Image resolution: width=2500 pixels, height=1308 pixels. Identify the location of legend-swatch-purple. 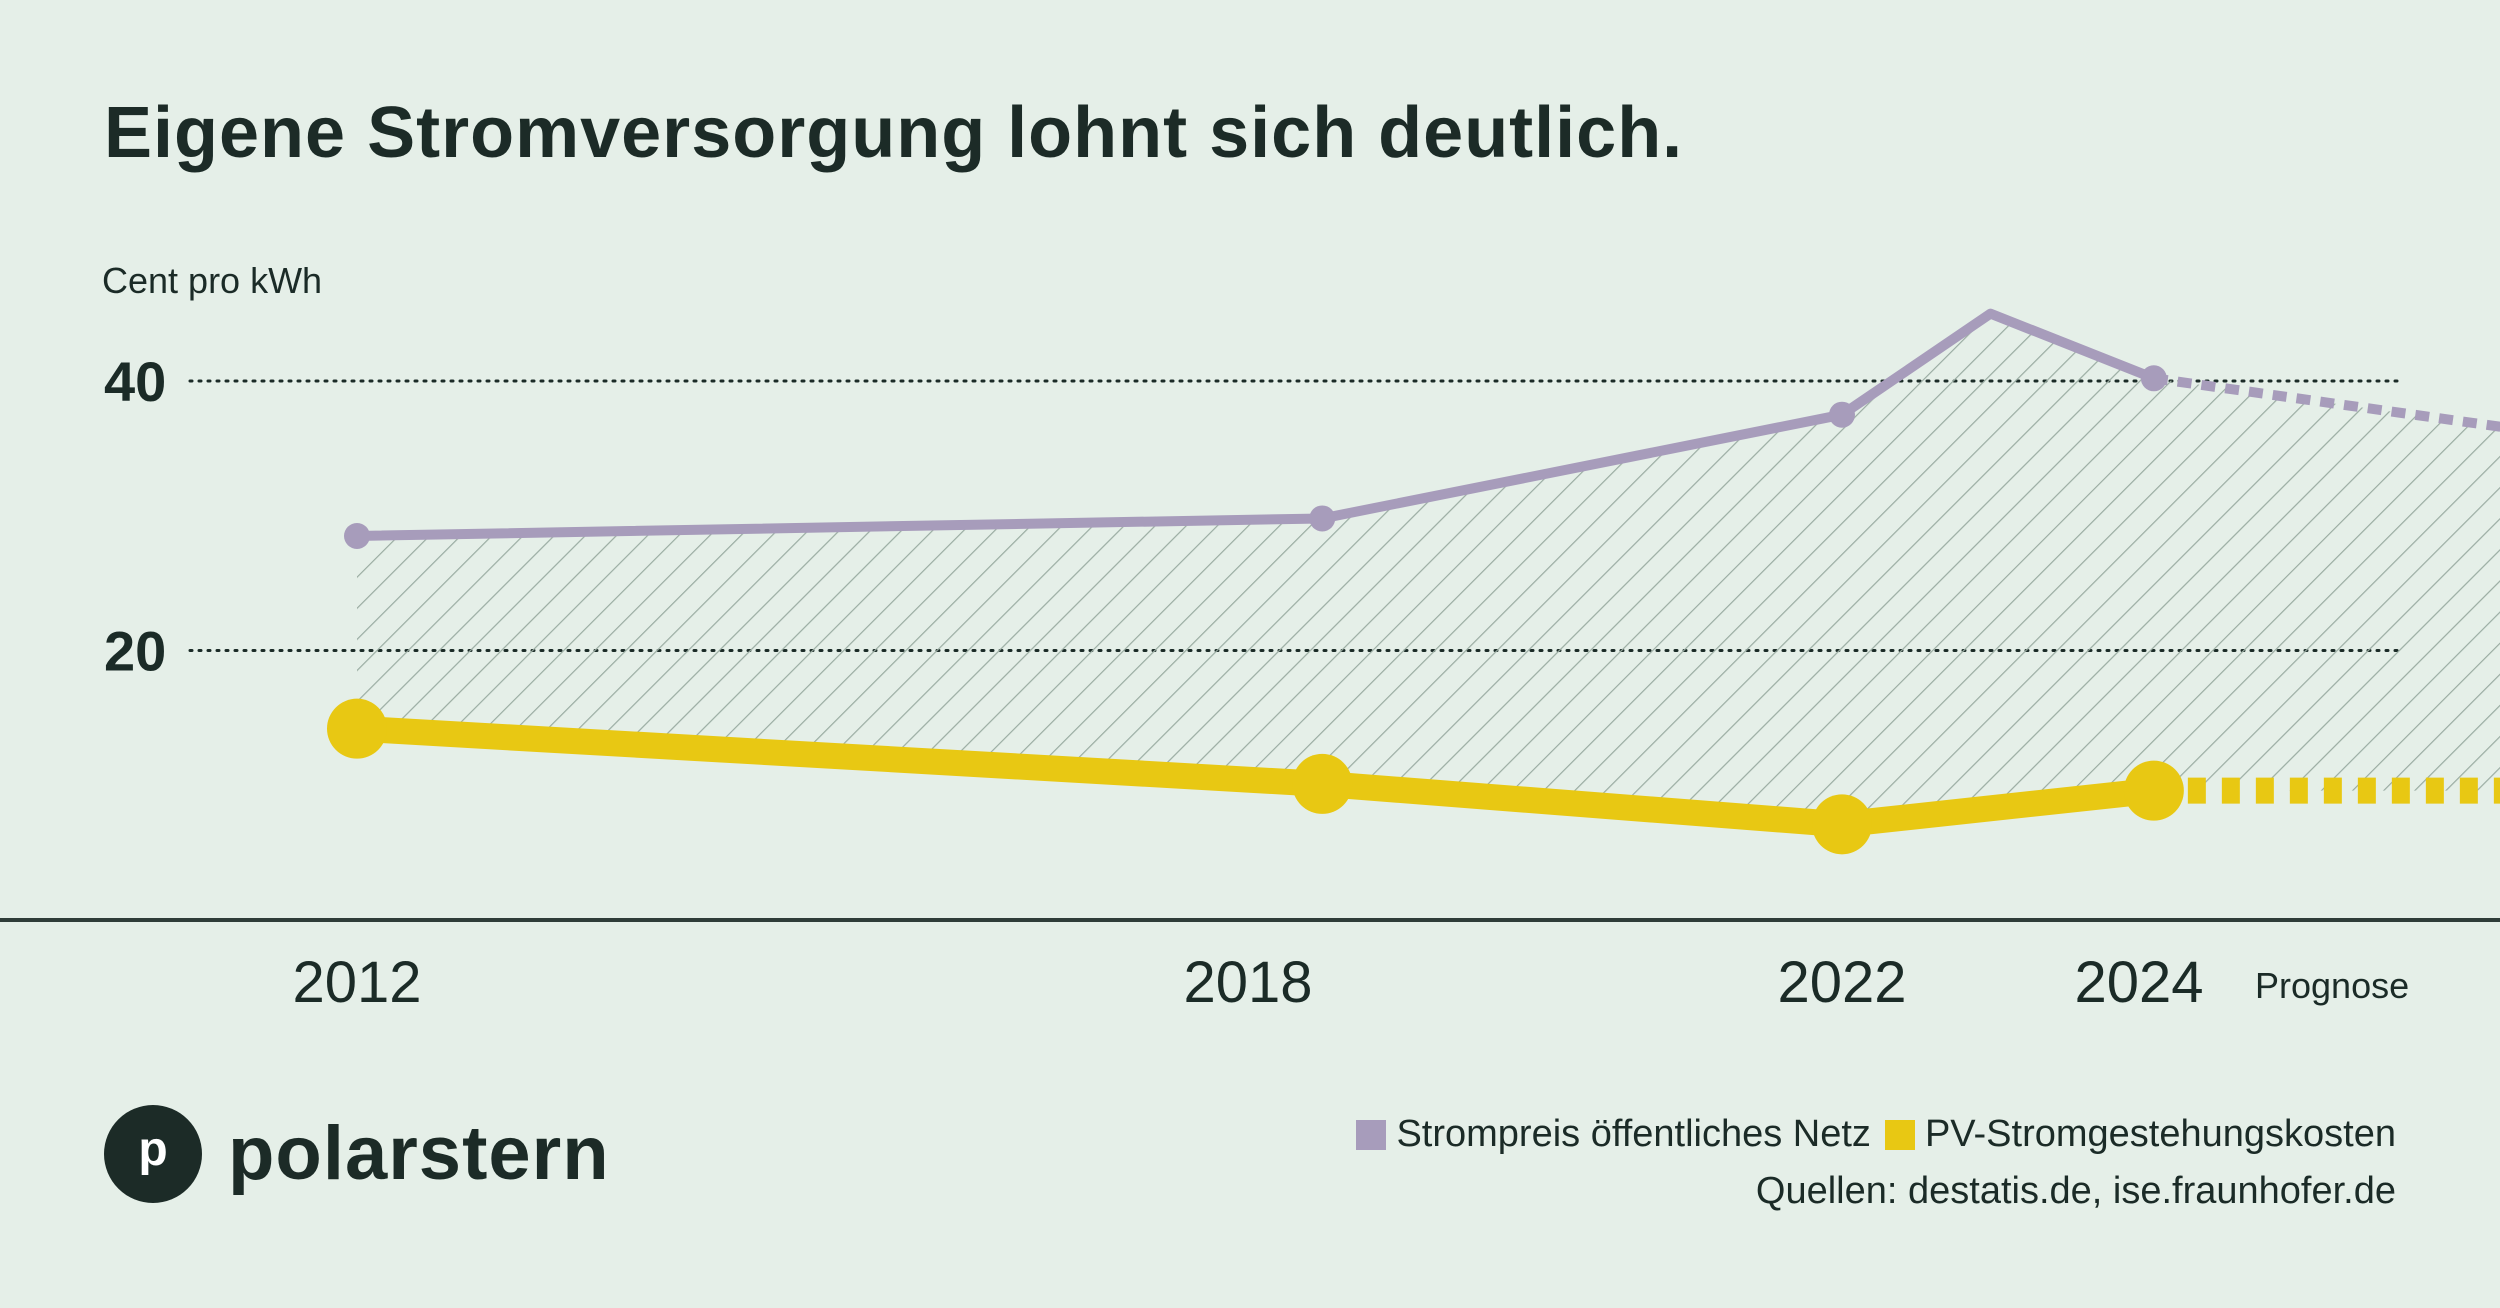
(1371, 1134).